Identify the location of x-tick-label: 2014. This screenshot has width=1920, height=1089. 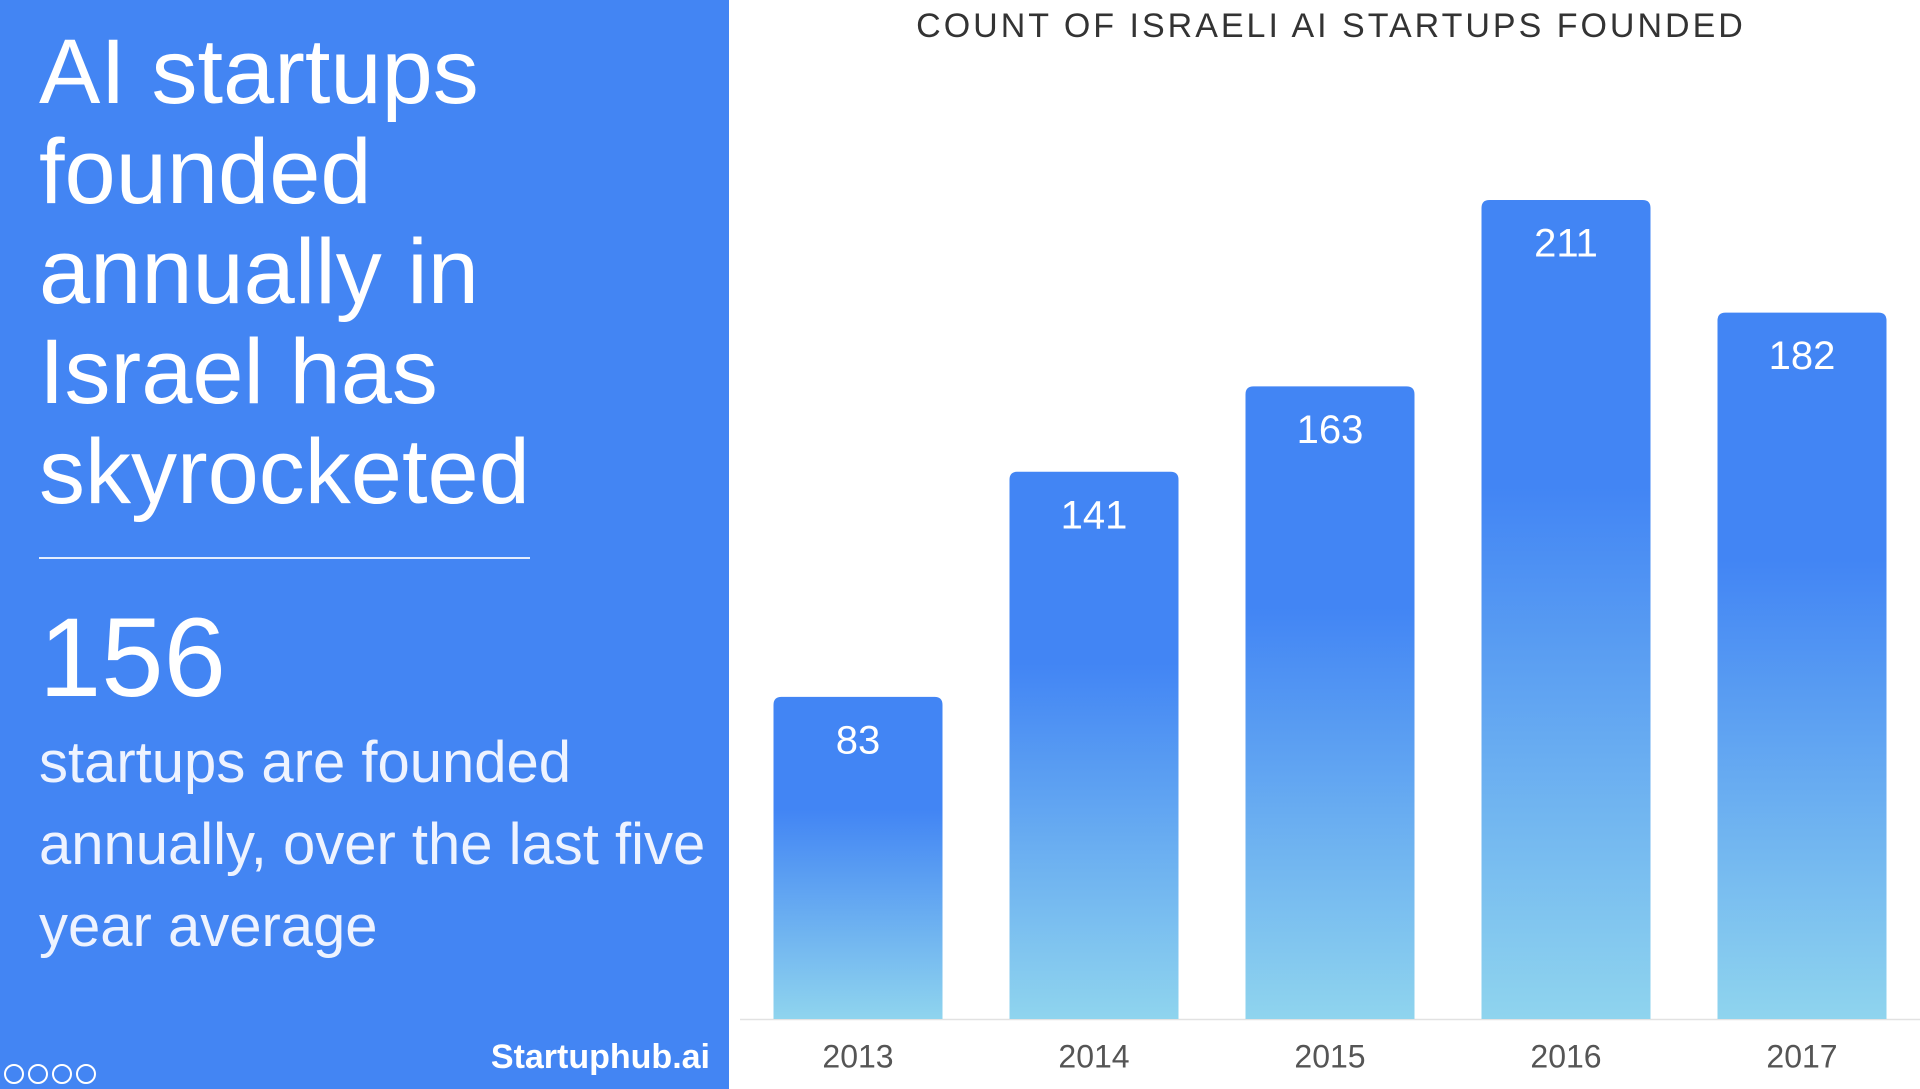
(1093, 1056).